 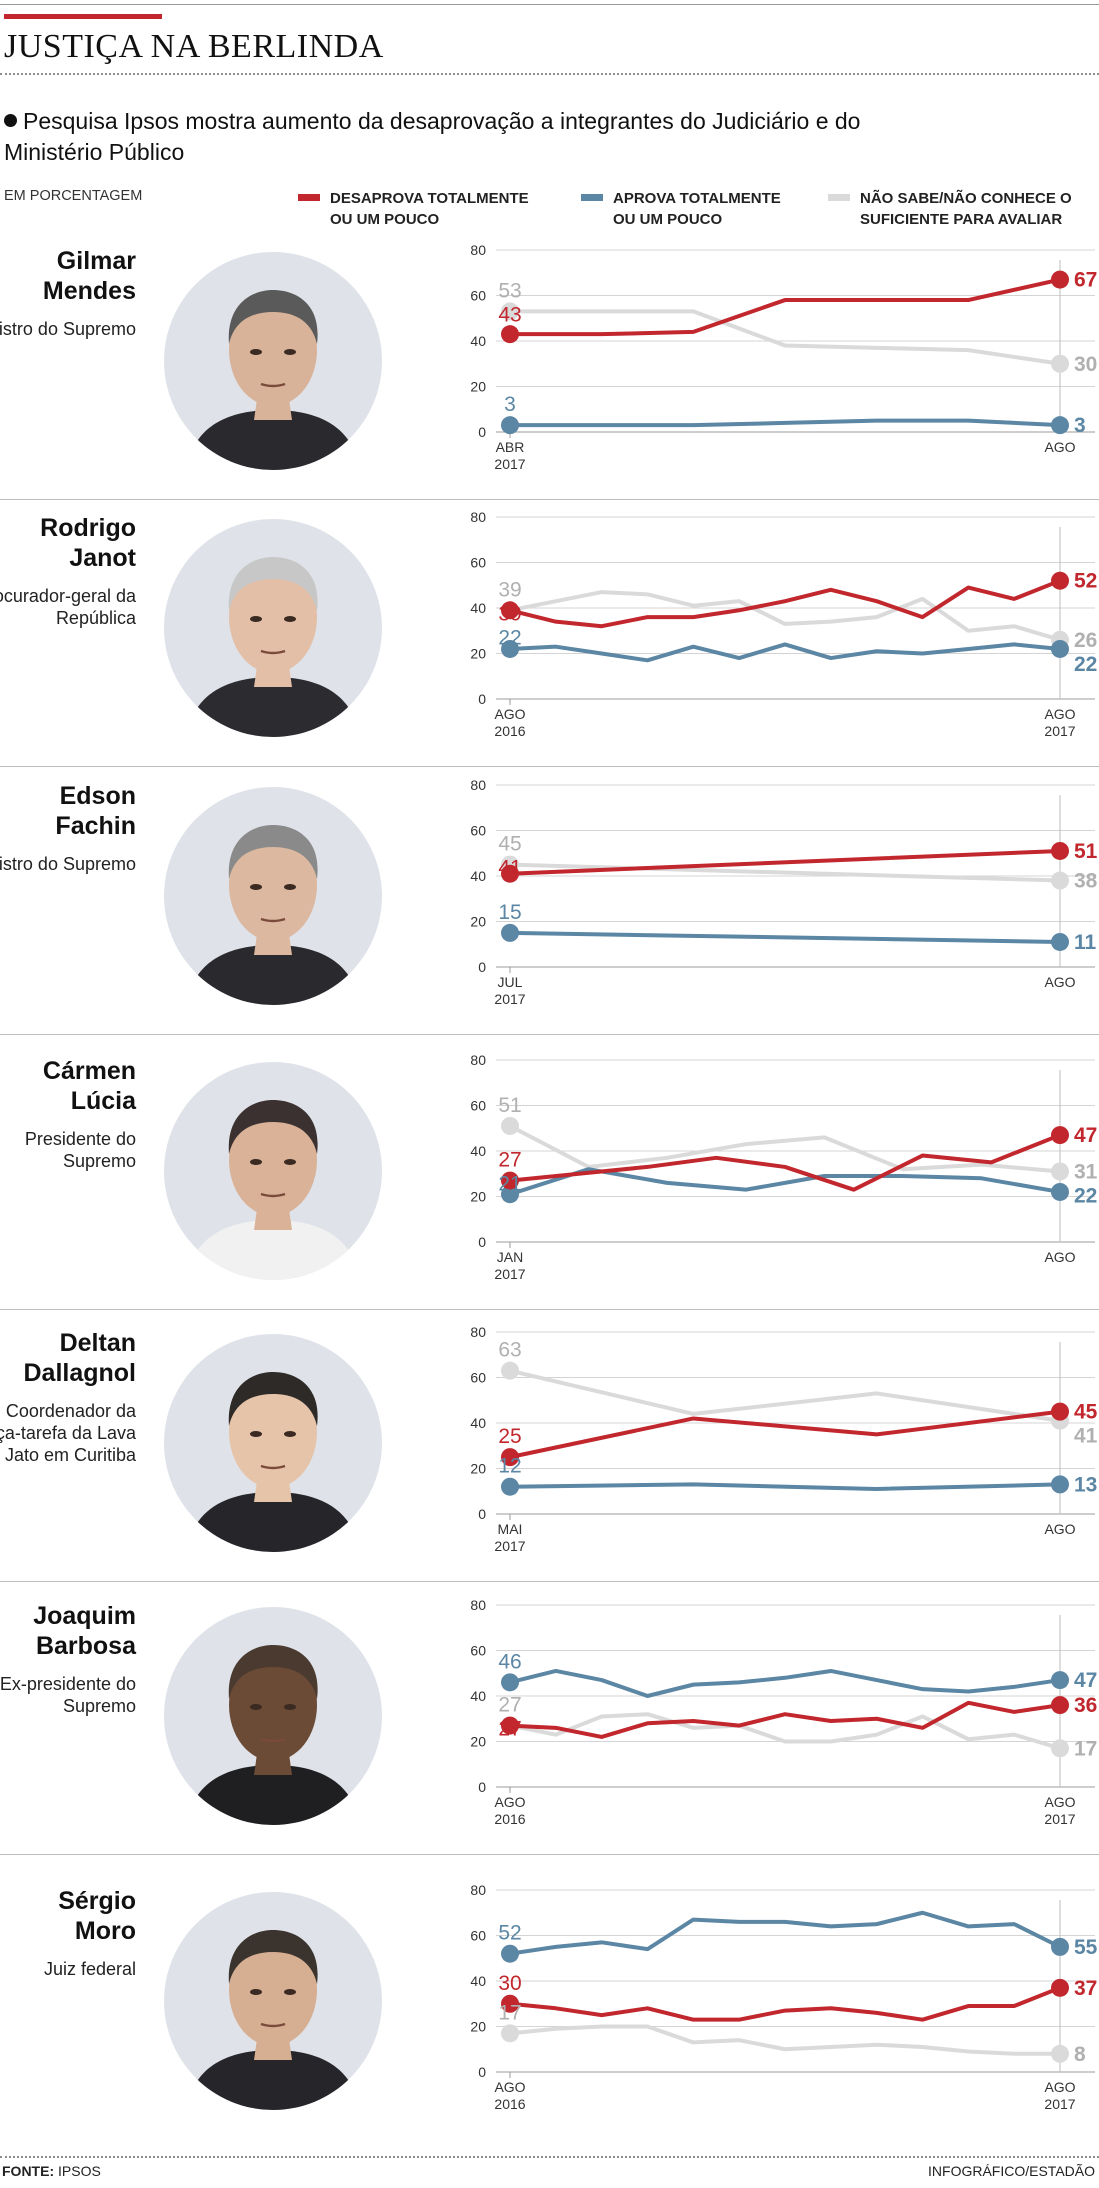 I want to click on end-value-label-unknown: 8, so click(x=1080, y=2054).